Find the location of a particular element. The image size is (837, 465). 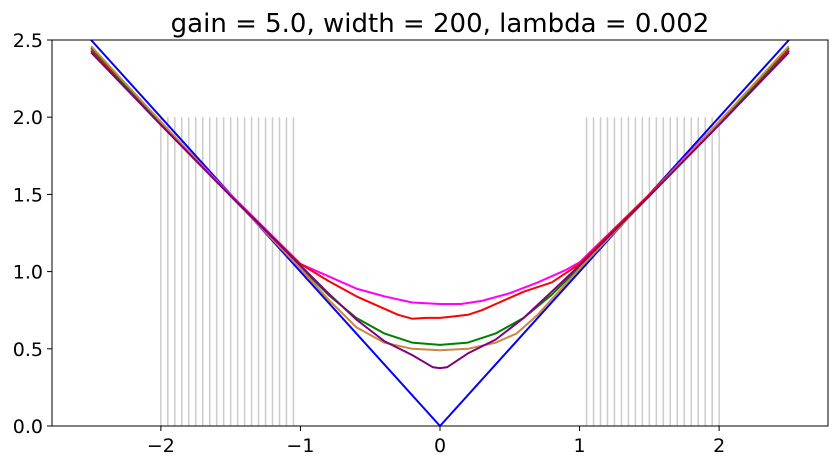

y-axis: 0.0 0.5 1.0 1.5 2.0 2.5 is located at coordinates (32, 234).